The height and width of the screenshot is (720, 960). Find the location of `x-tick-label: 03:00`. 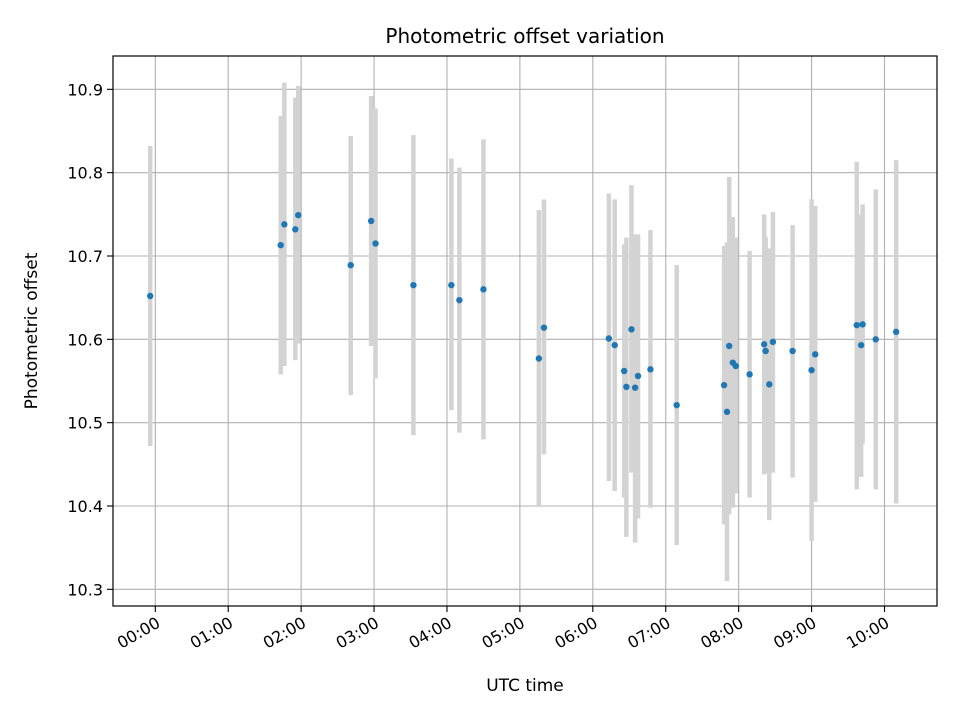

x-tick-label: 03:00 is located at coordinates (357, 633).